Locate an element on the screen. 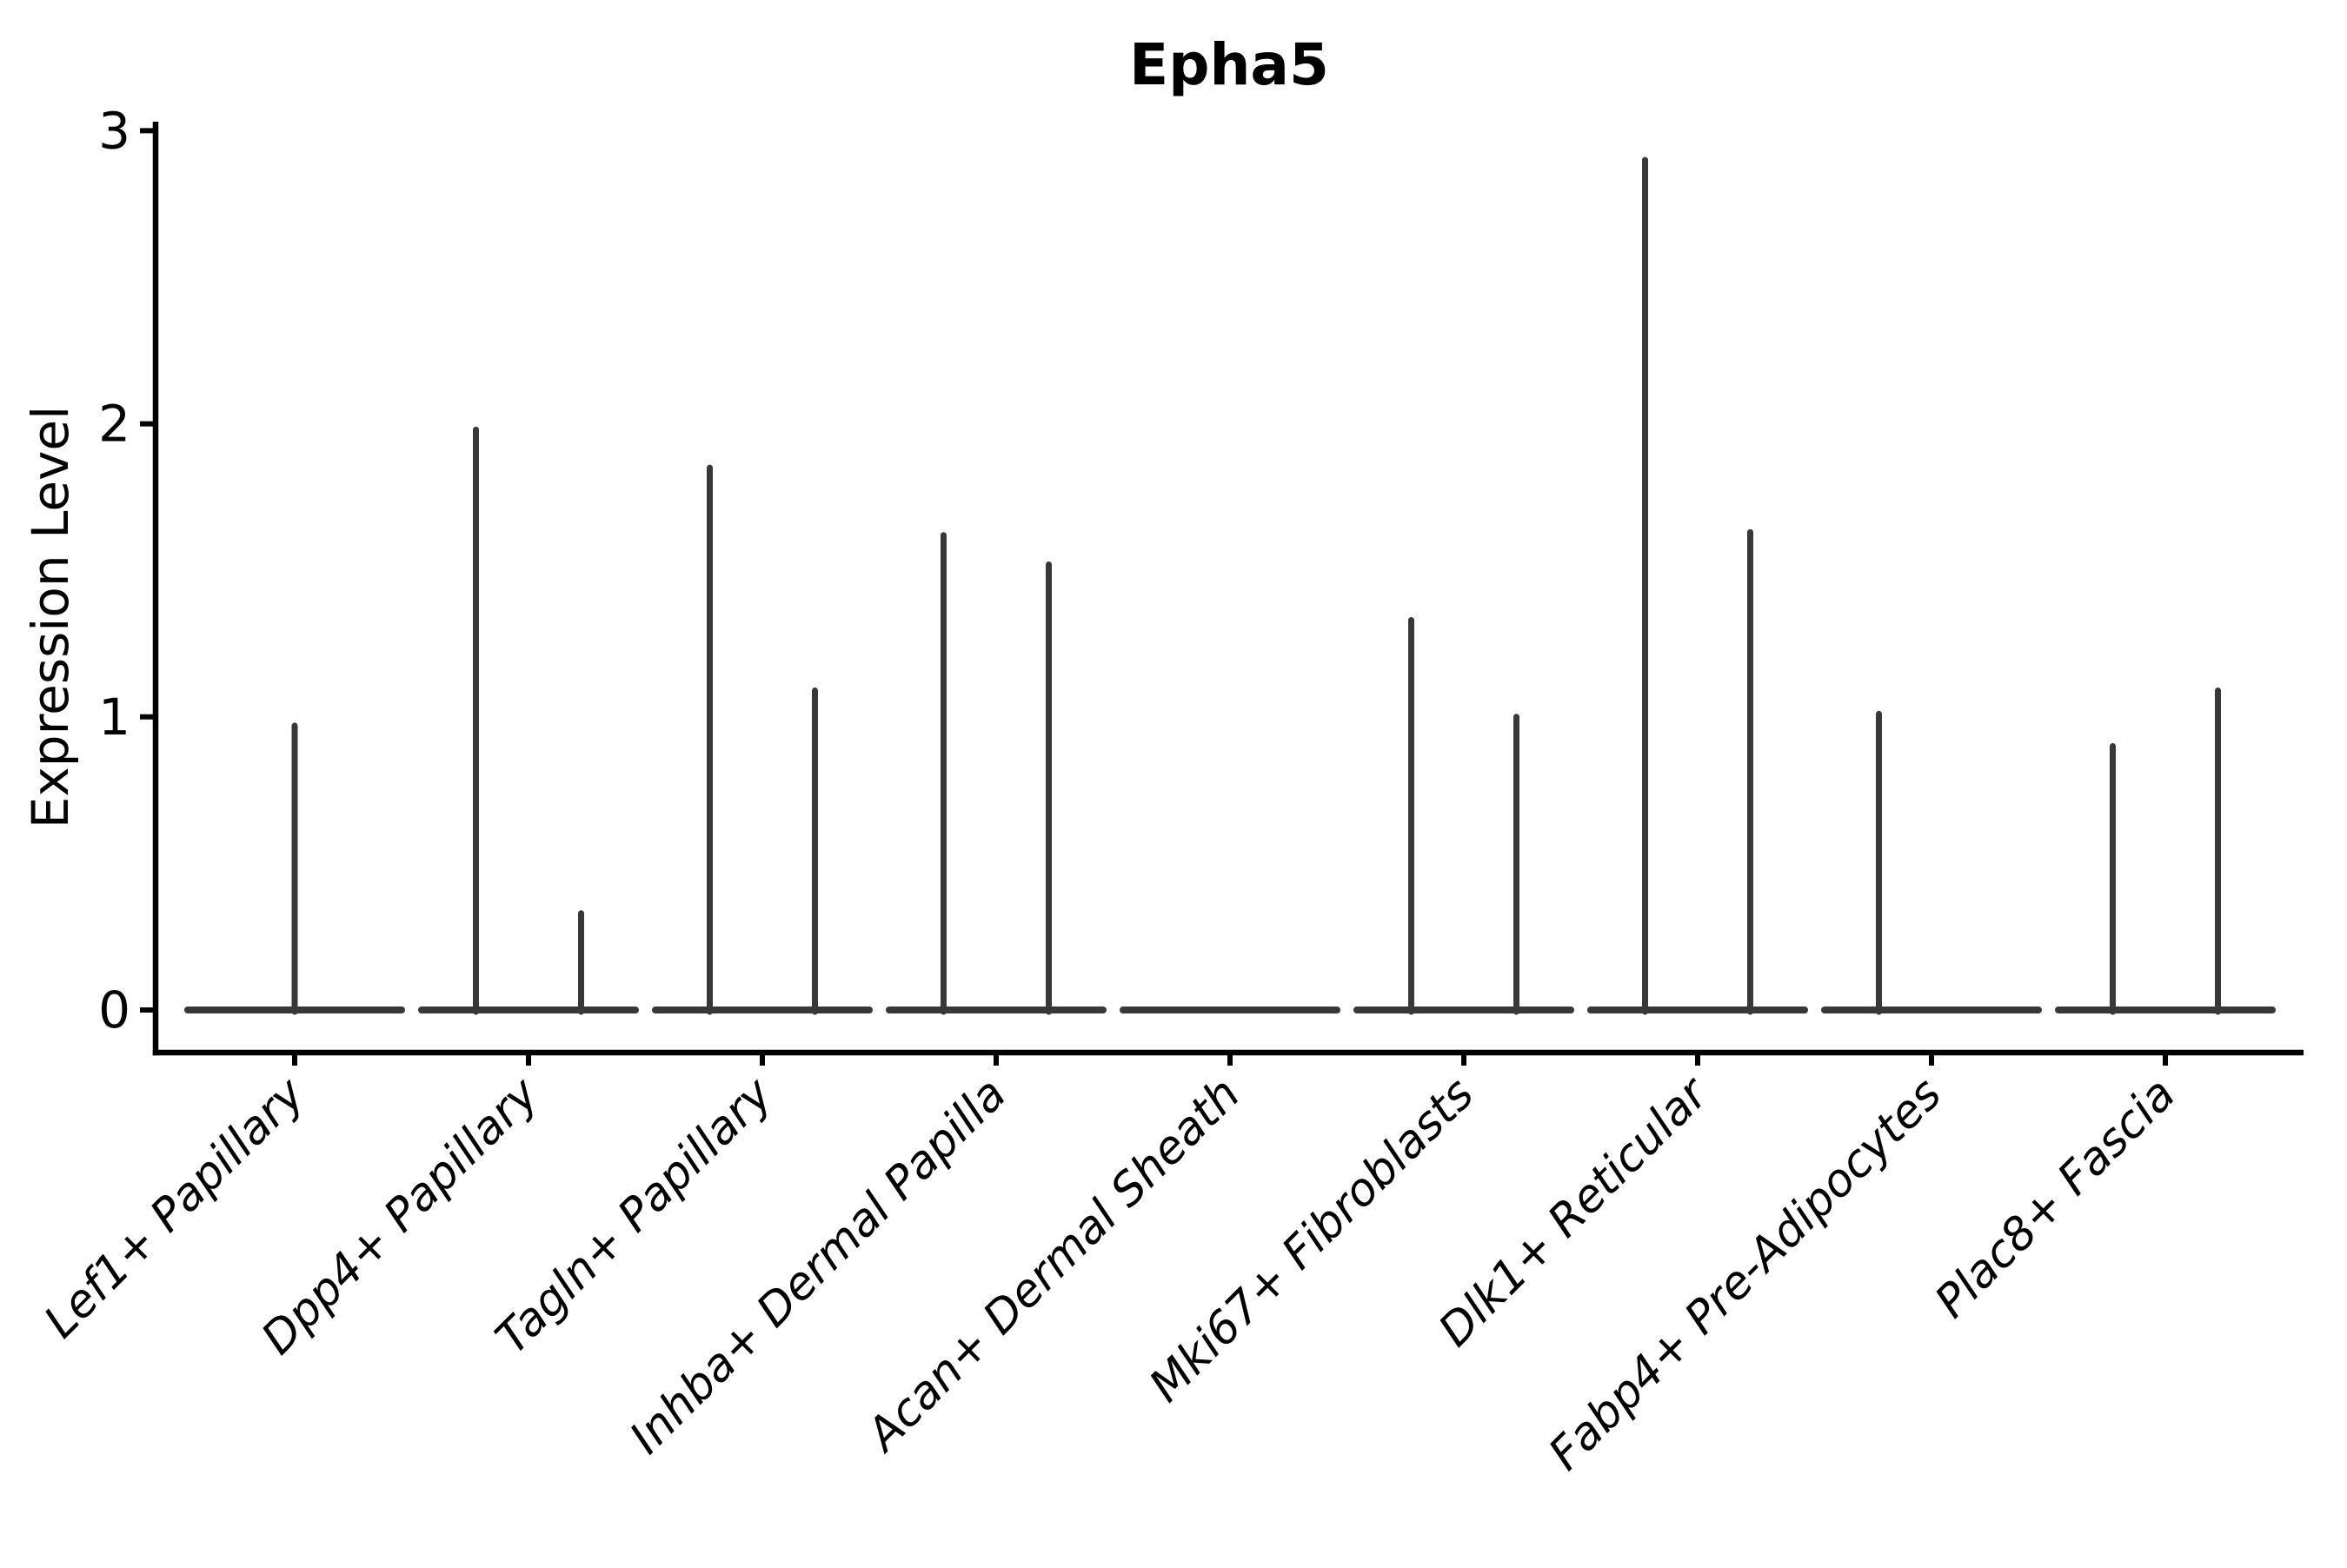 This screenshot has width=2347, height=1568. y-axis-label: Expression Level is located at coordinates (50, 617).